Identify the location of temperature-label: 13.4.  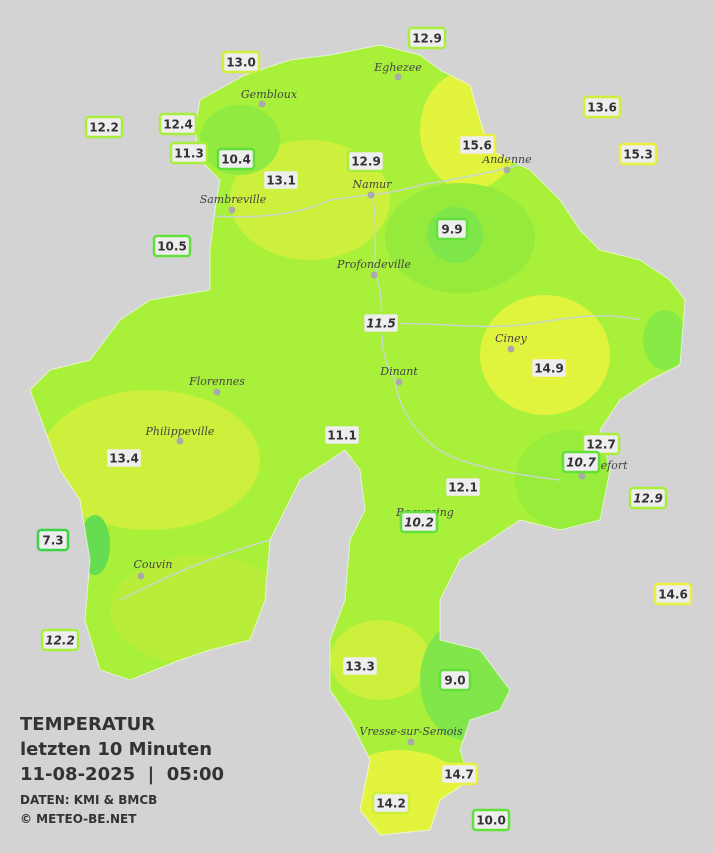
(124, 459).